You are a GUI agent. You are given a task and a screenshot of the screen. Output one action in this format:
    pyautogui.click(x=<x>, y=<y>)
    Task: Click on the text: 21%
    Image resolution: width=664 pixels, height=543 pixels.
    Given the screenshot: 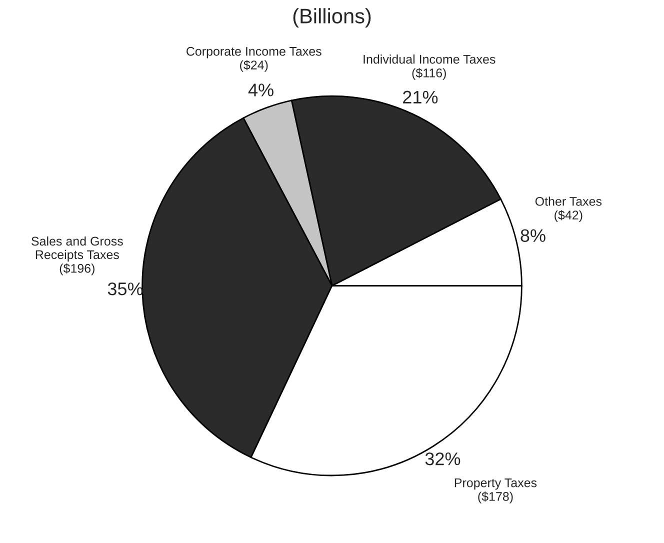 What is the action you would take?
    pyautogui.click(x=420, y=97)
    